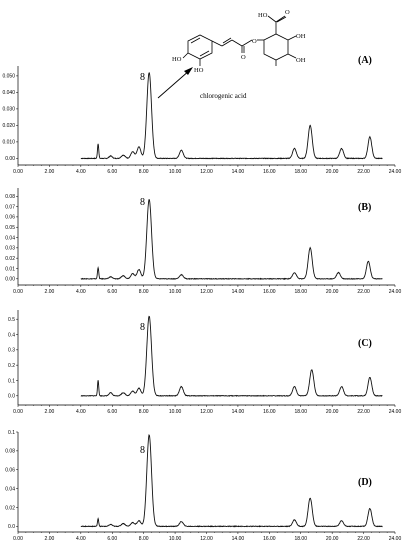  I want to click on panel-label-d: (D), so click(365, 482).